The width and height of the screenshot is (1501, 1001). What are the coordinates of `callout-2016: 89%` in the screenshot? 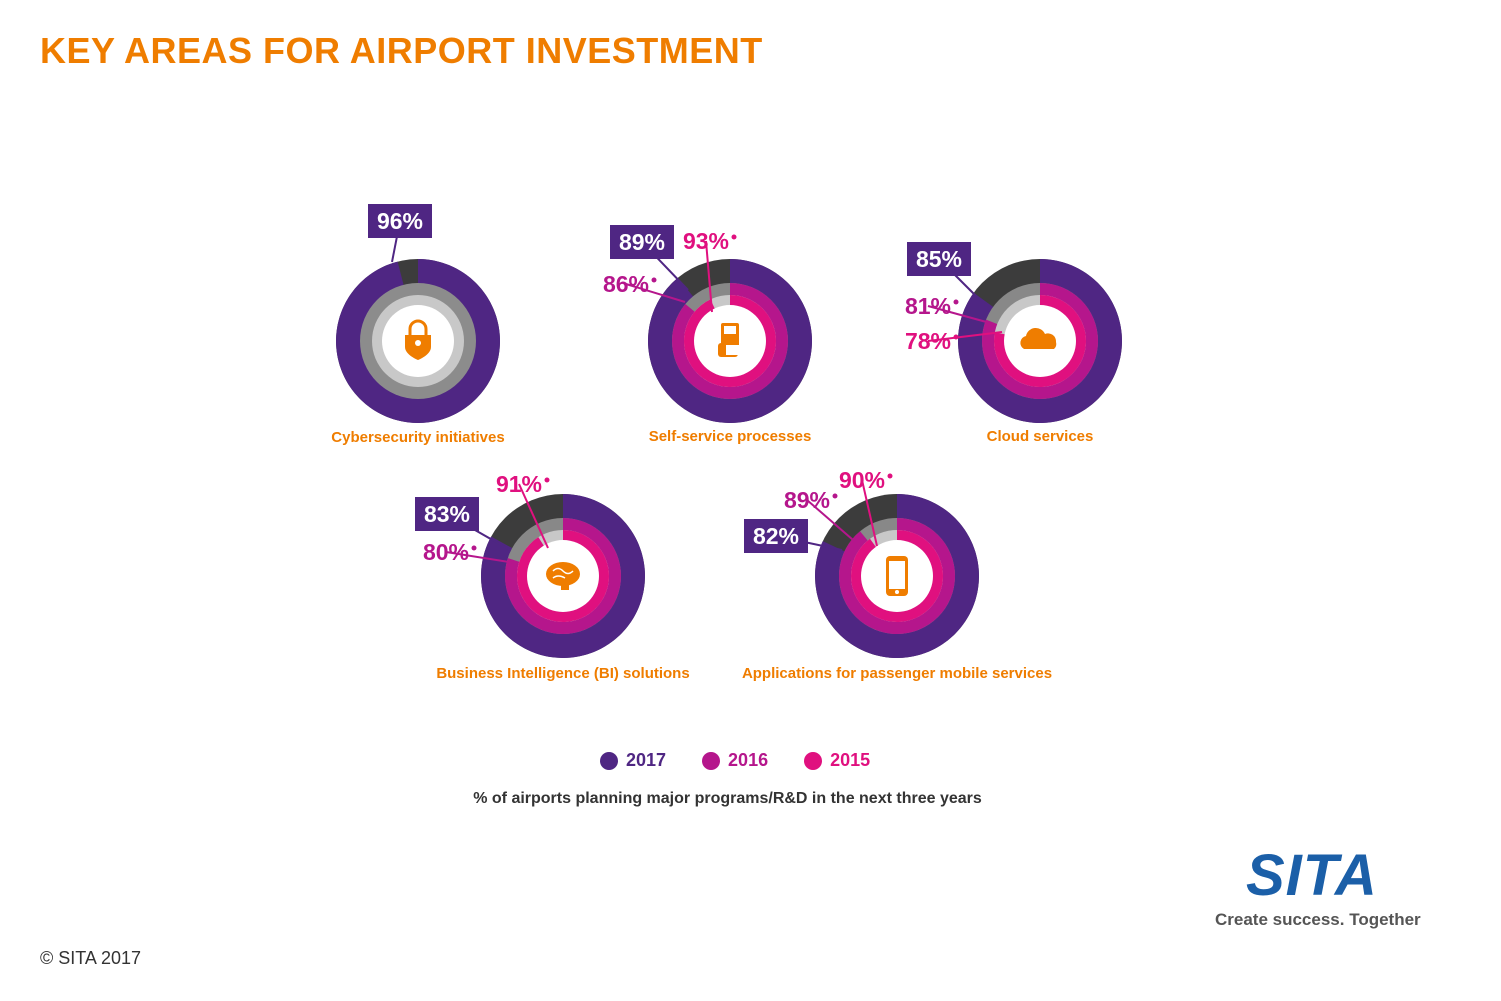 It's located at (822, 517).